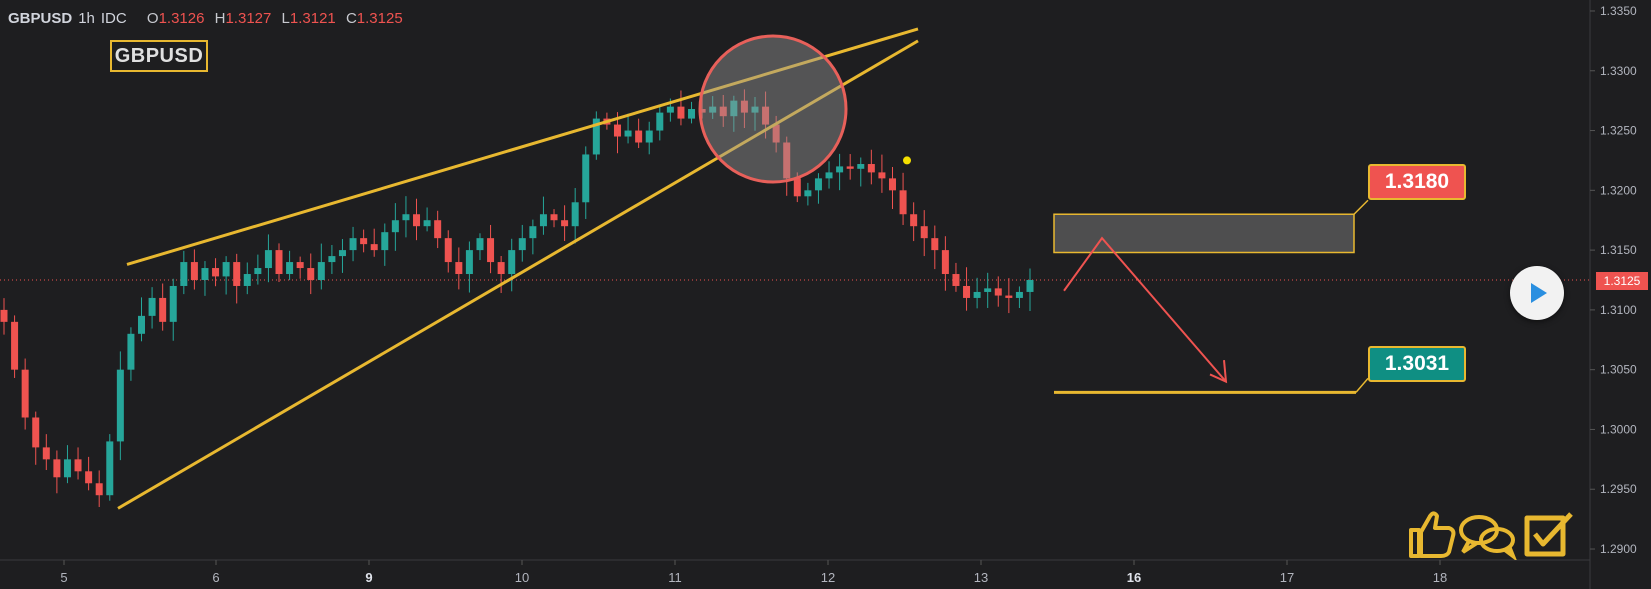 The image size is (1651, 589). Describe the element at coordinates (1618, 71) in the screenshot. I see `y-tick-label: 1.3300` at that location.